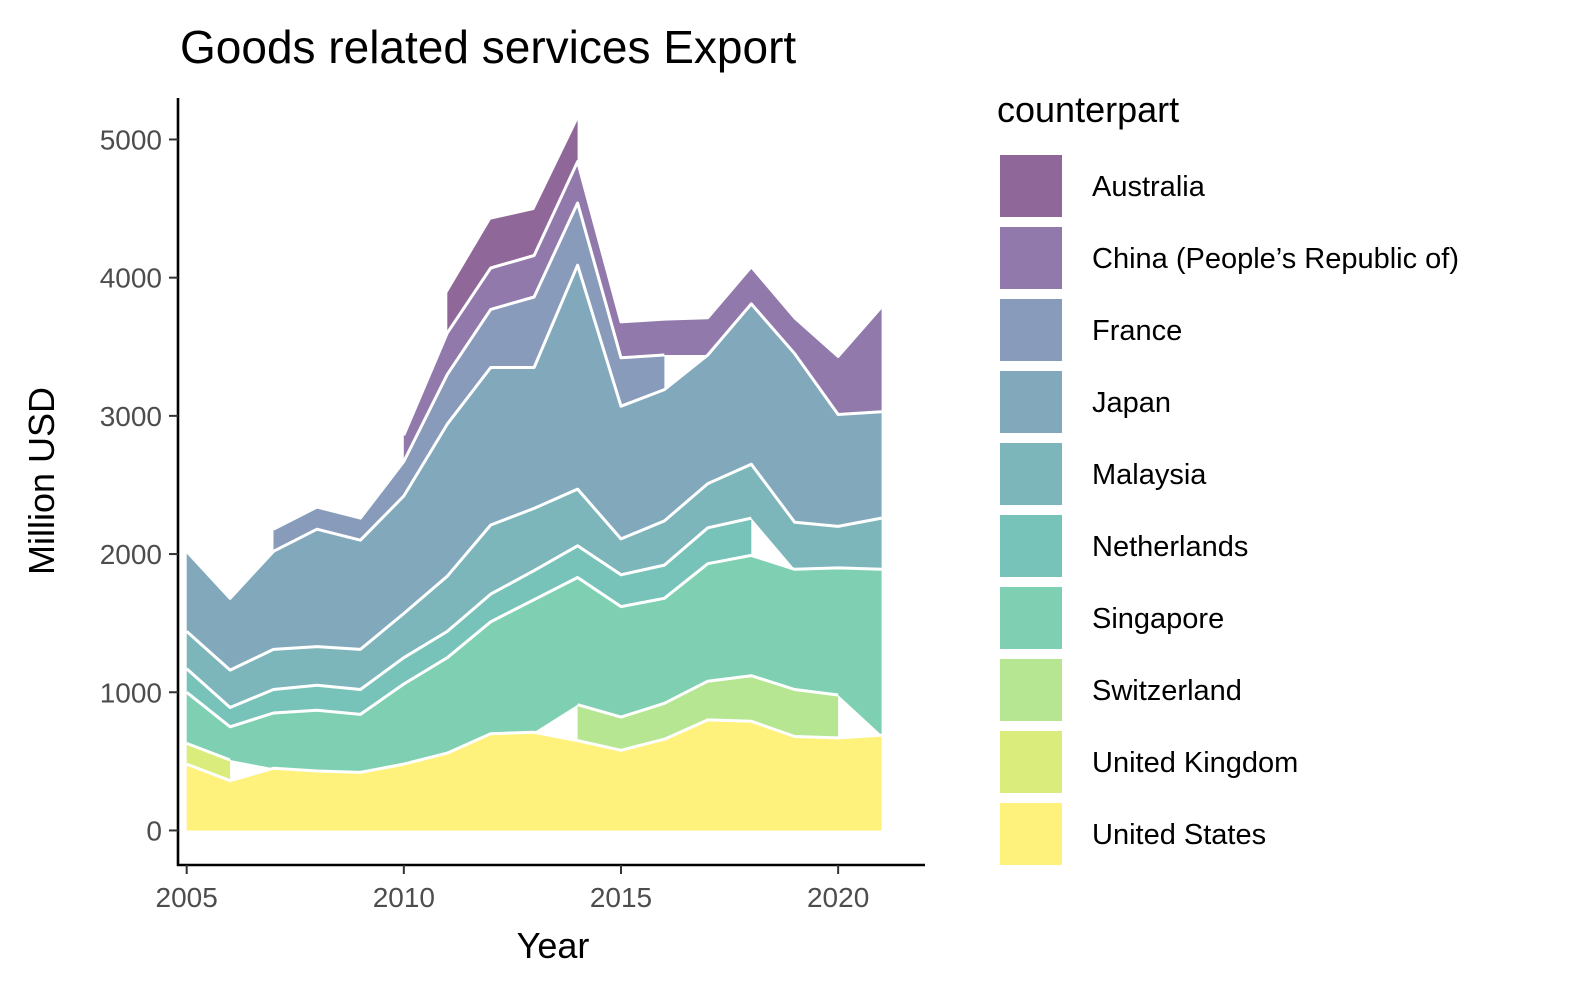  I want to click on x-tick-label: 2005, so click(187, 897).